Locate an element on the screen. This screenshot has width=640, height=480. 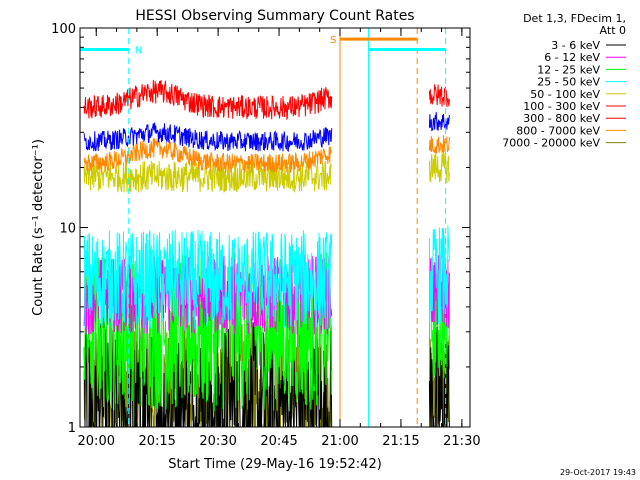
legend-label-0: 3 - 6 keV is located at coordinates (575, 45).